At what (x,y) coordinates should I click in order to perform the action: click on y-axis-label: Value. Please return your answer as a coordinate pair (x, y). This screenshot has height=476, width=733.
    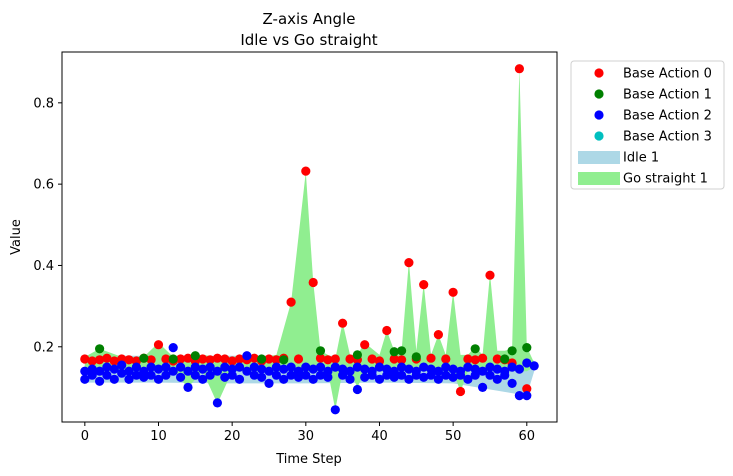
    Looking at the image, I should click on (16, 237).